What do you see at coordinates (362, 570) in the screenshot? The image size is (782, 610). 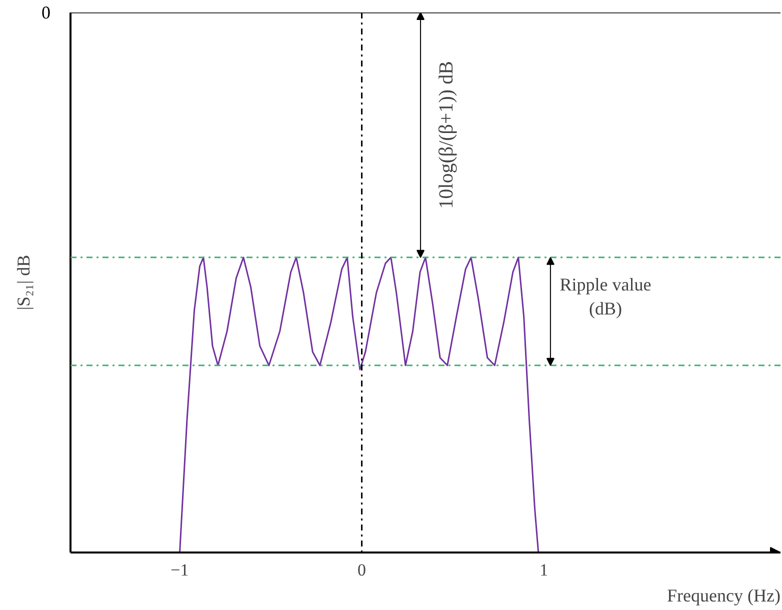 I see `x-tick-label: 0` at bounding box center [362, 570].